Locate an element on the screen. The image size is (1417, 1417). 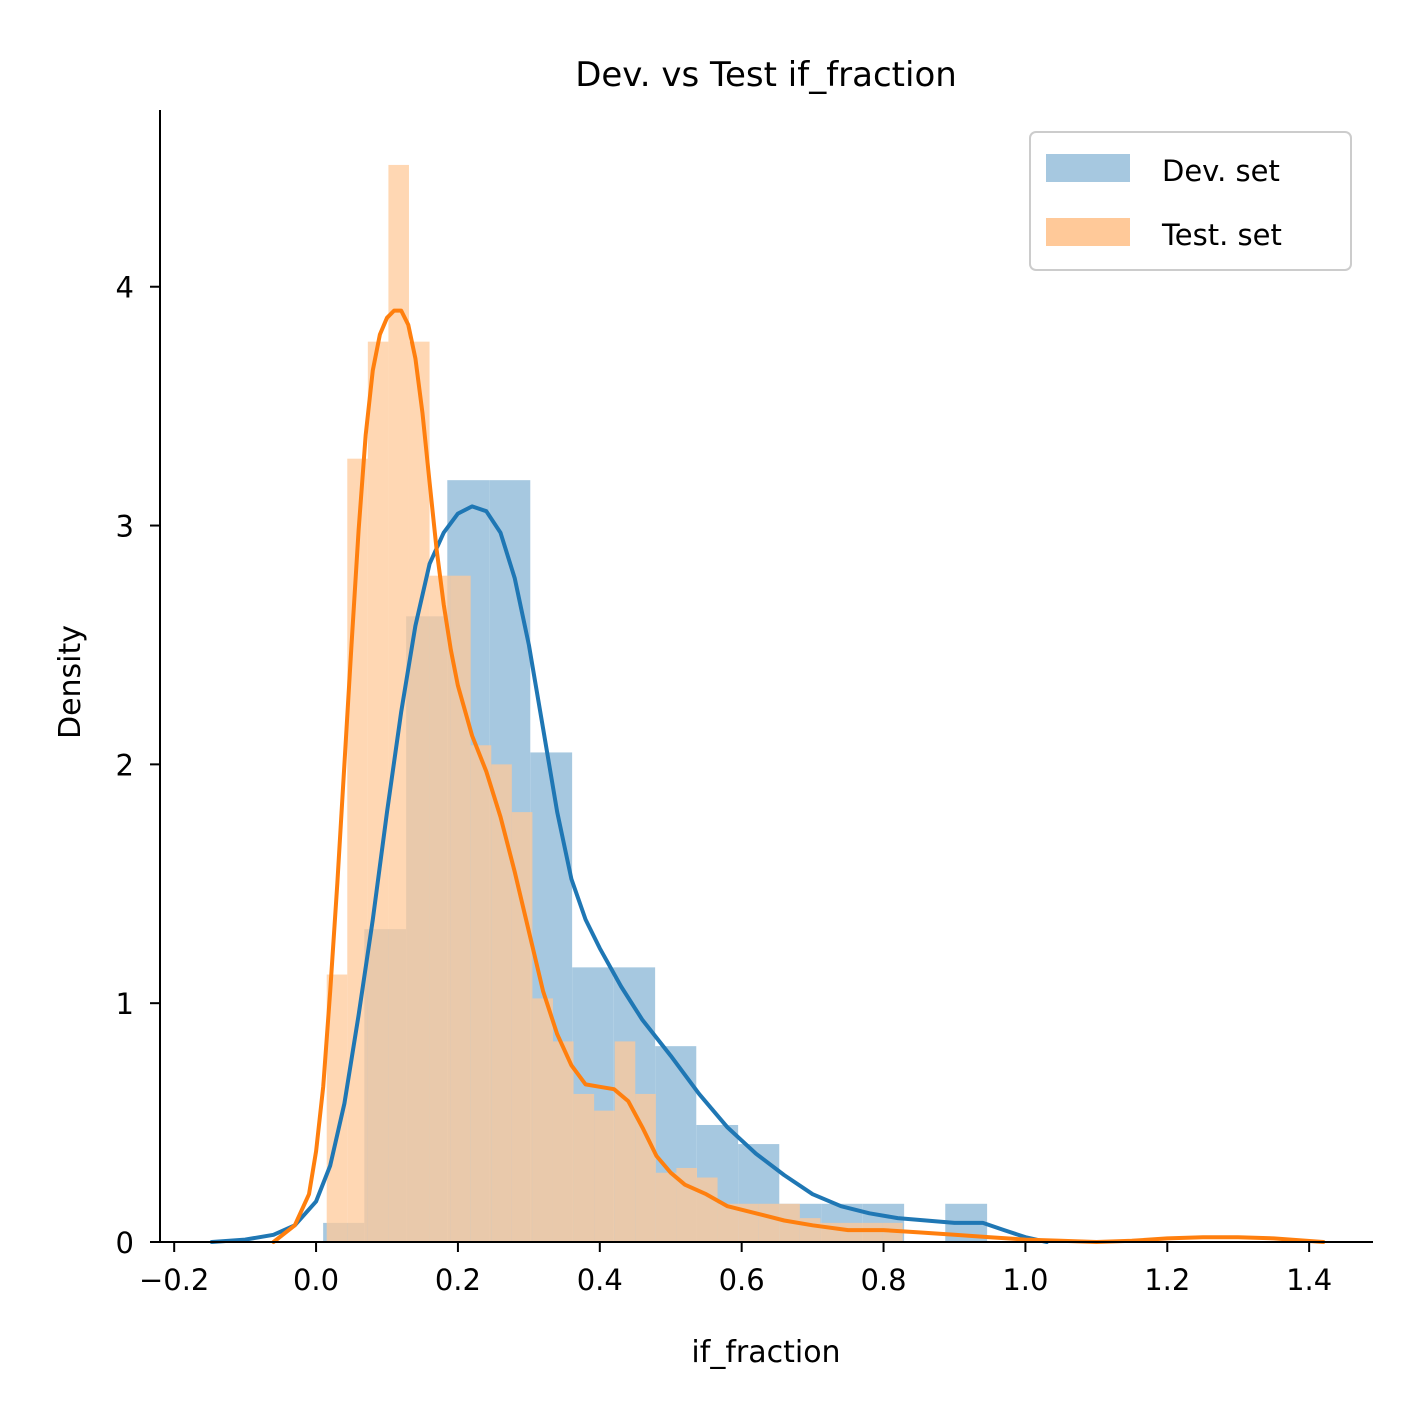
y-tick-label: 4 is located at coordinates (125, 288).